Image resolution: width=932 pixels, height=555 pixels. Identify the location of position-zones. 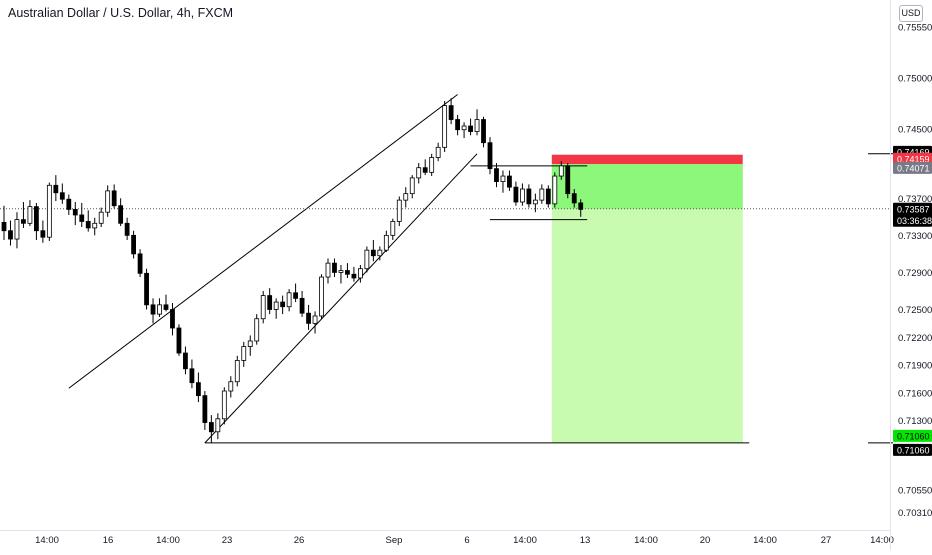
(647, 298).